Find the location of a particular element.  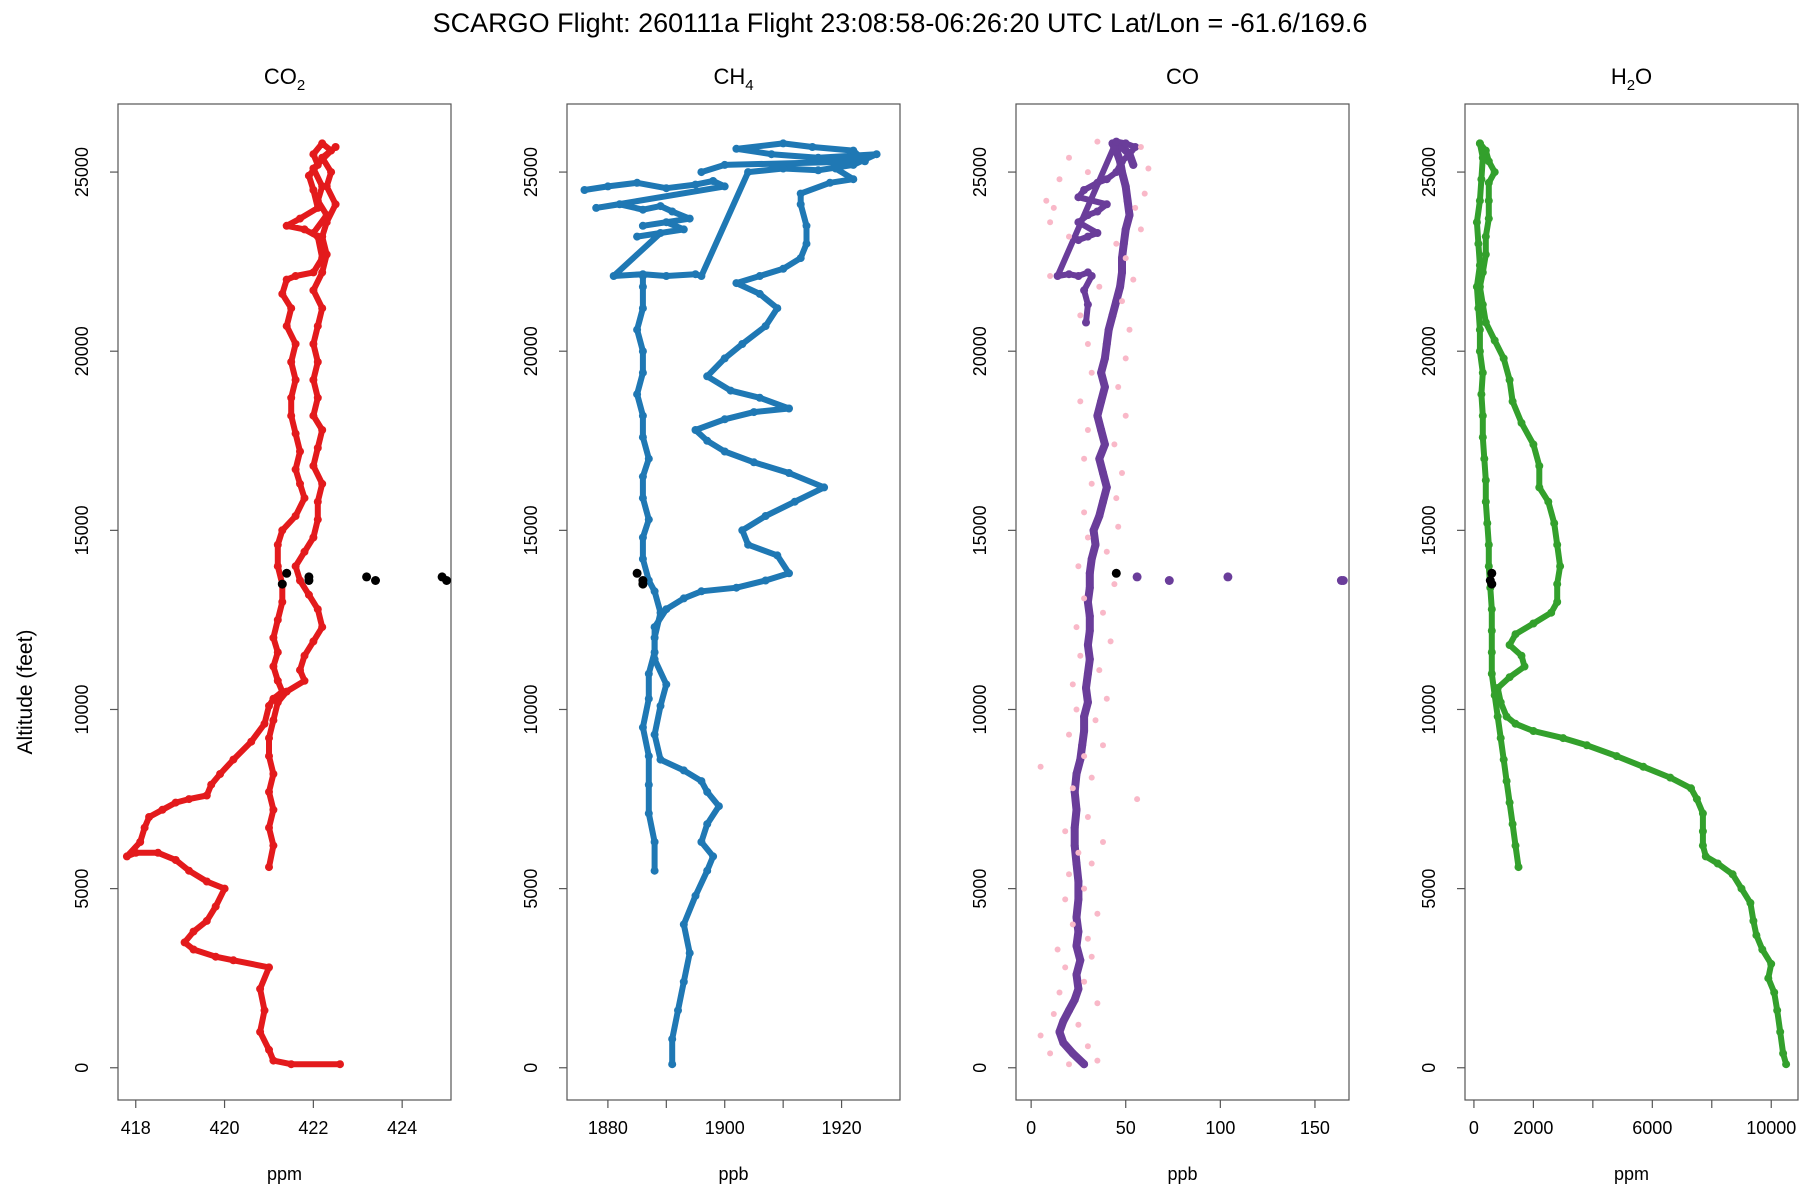

series-upper-level is located at coordinates (1096, 232).